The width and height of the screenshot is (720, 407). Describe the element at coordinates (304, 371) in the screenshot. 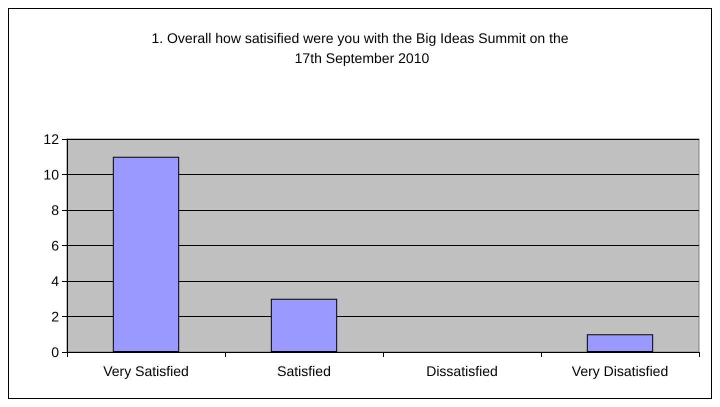

I see `x-tick-label: Satisfied` at that location.